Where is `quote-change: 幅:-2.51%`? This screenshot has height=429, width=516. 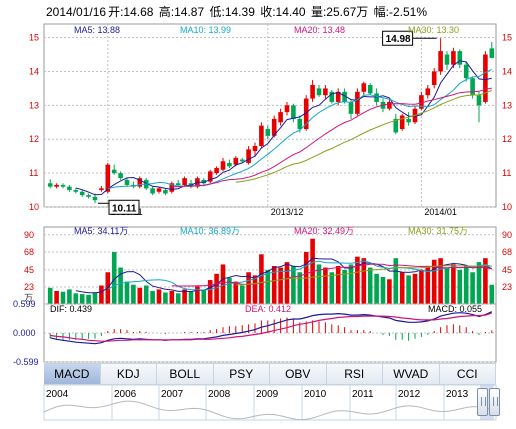 quote-change: 幅:-2.51% is located at coordinates (400, 12).